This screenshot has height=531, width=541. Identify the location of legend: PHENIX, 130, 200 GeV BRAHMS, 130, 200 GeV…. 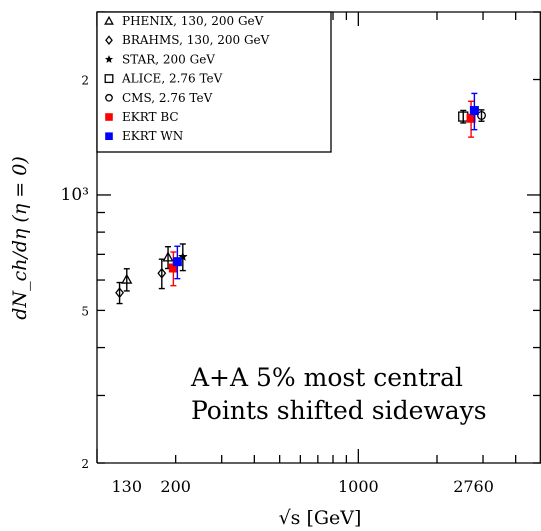
(214, 82).